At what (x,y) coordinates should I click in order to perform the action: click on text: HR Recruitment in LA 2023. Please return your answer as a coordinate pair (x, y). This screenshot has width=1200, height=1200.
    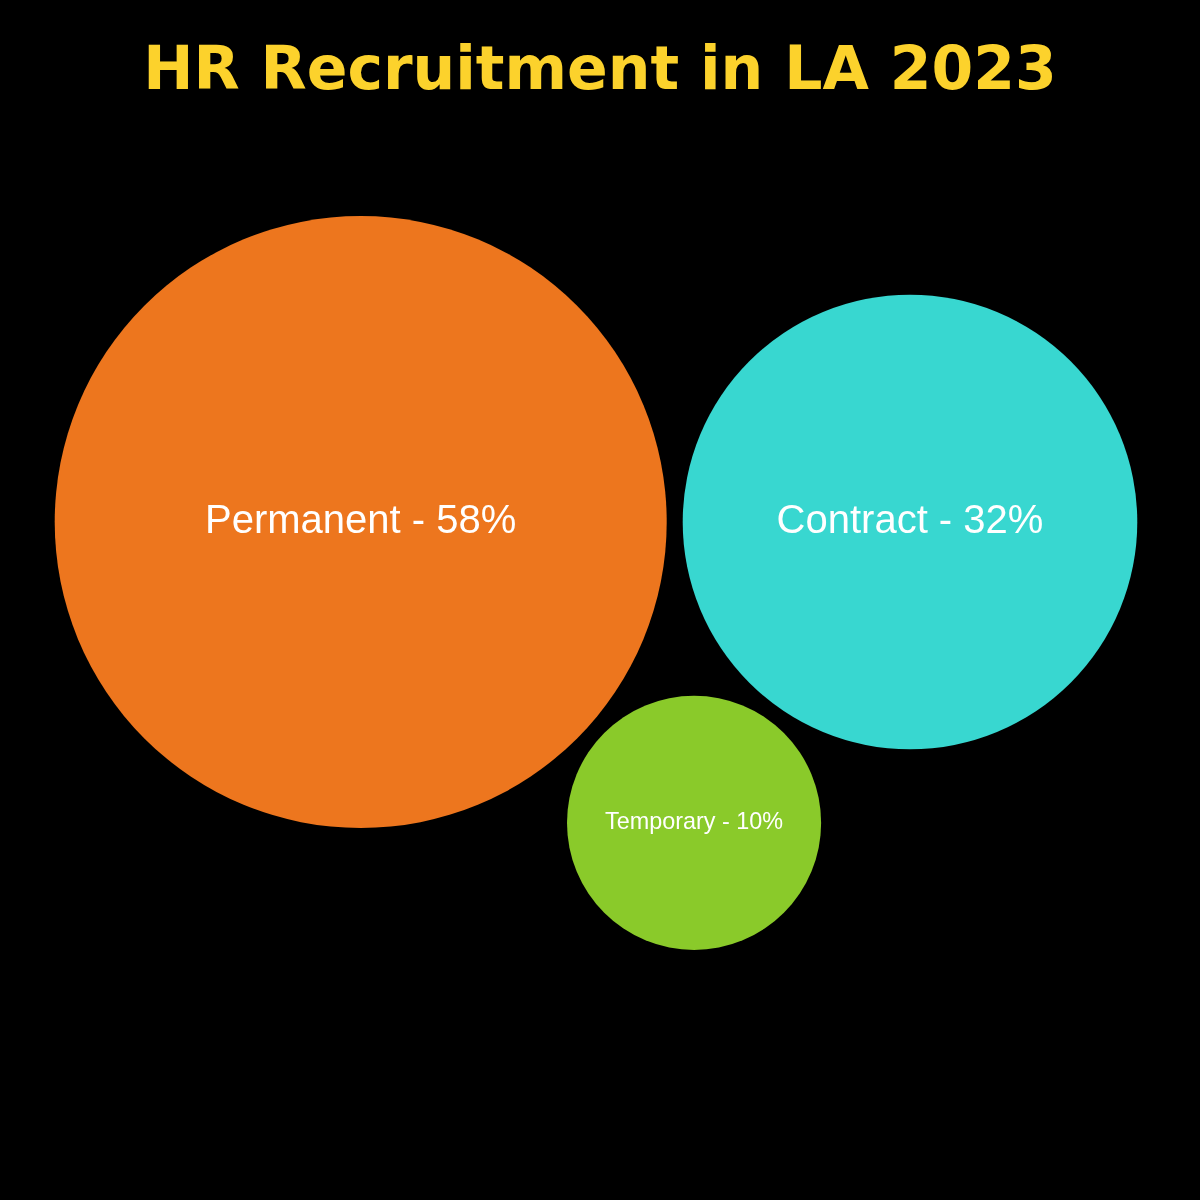
    Looking at the image, I should click on (600, 68).